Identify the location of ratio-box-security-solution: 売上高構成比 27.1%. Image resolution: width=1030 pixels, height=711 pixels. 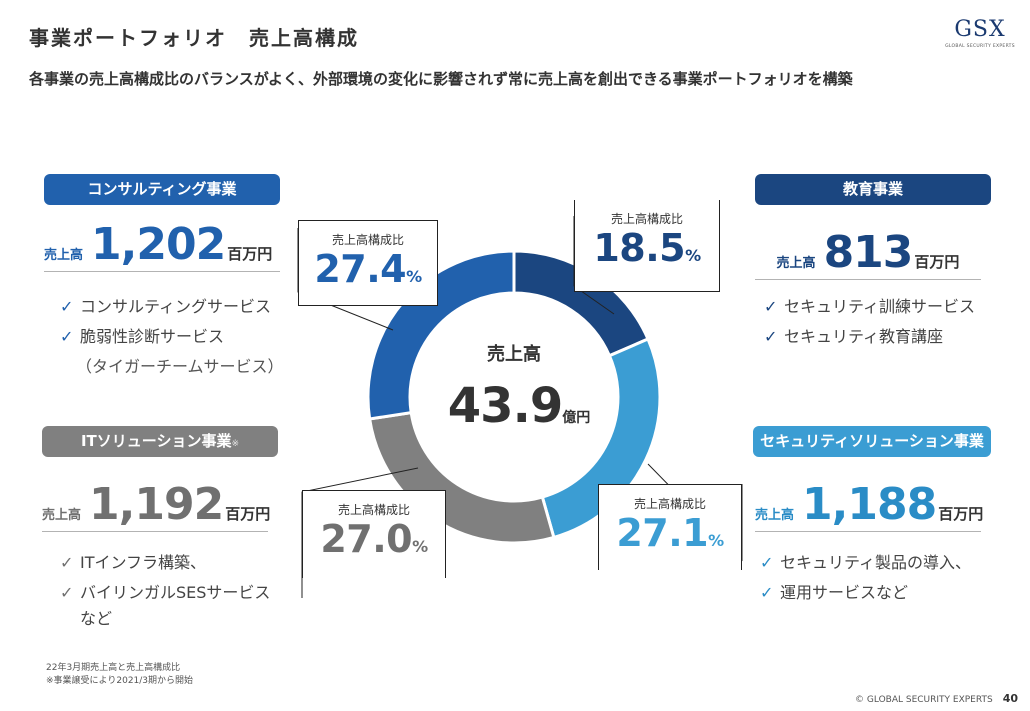
(670, 527).